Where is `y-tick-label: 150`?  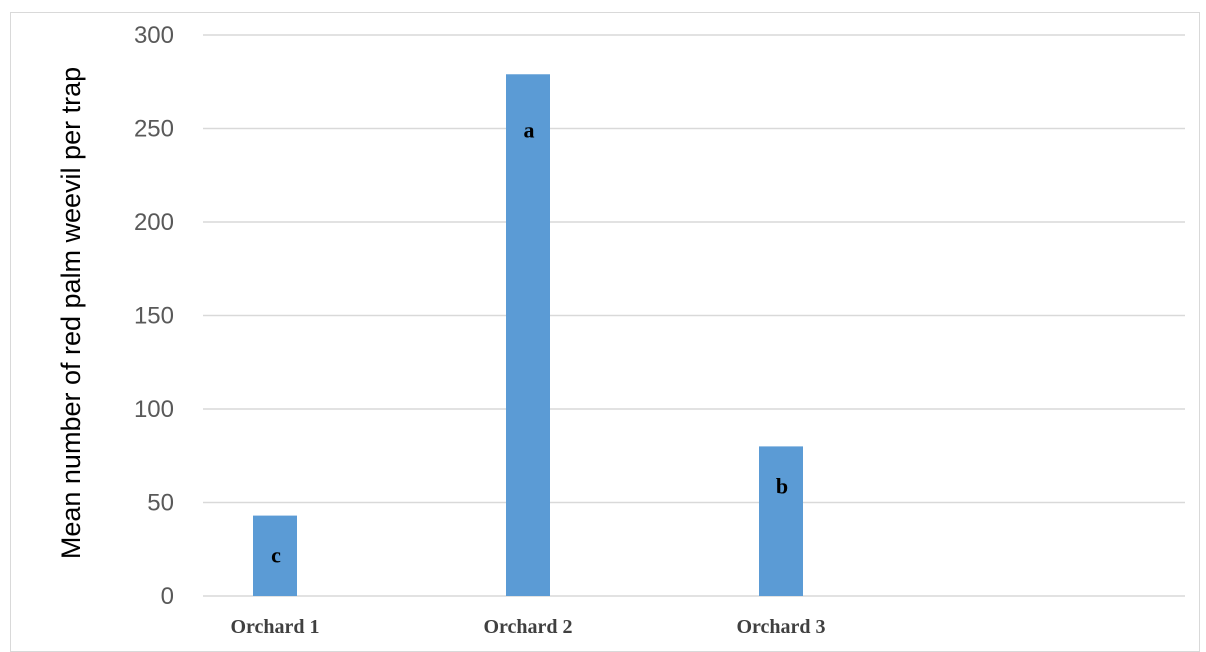
y-tick-label: 150 is located at coordinates (154, 316).